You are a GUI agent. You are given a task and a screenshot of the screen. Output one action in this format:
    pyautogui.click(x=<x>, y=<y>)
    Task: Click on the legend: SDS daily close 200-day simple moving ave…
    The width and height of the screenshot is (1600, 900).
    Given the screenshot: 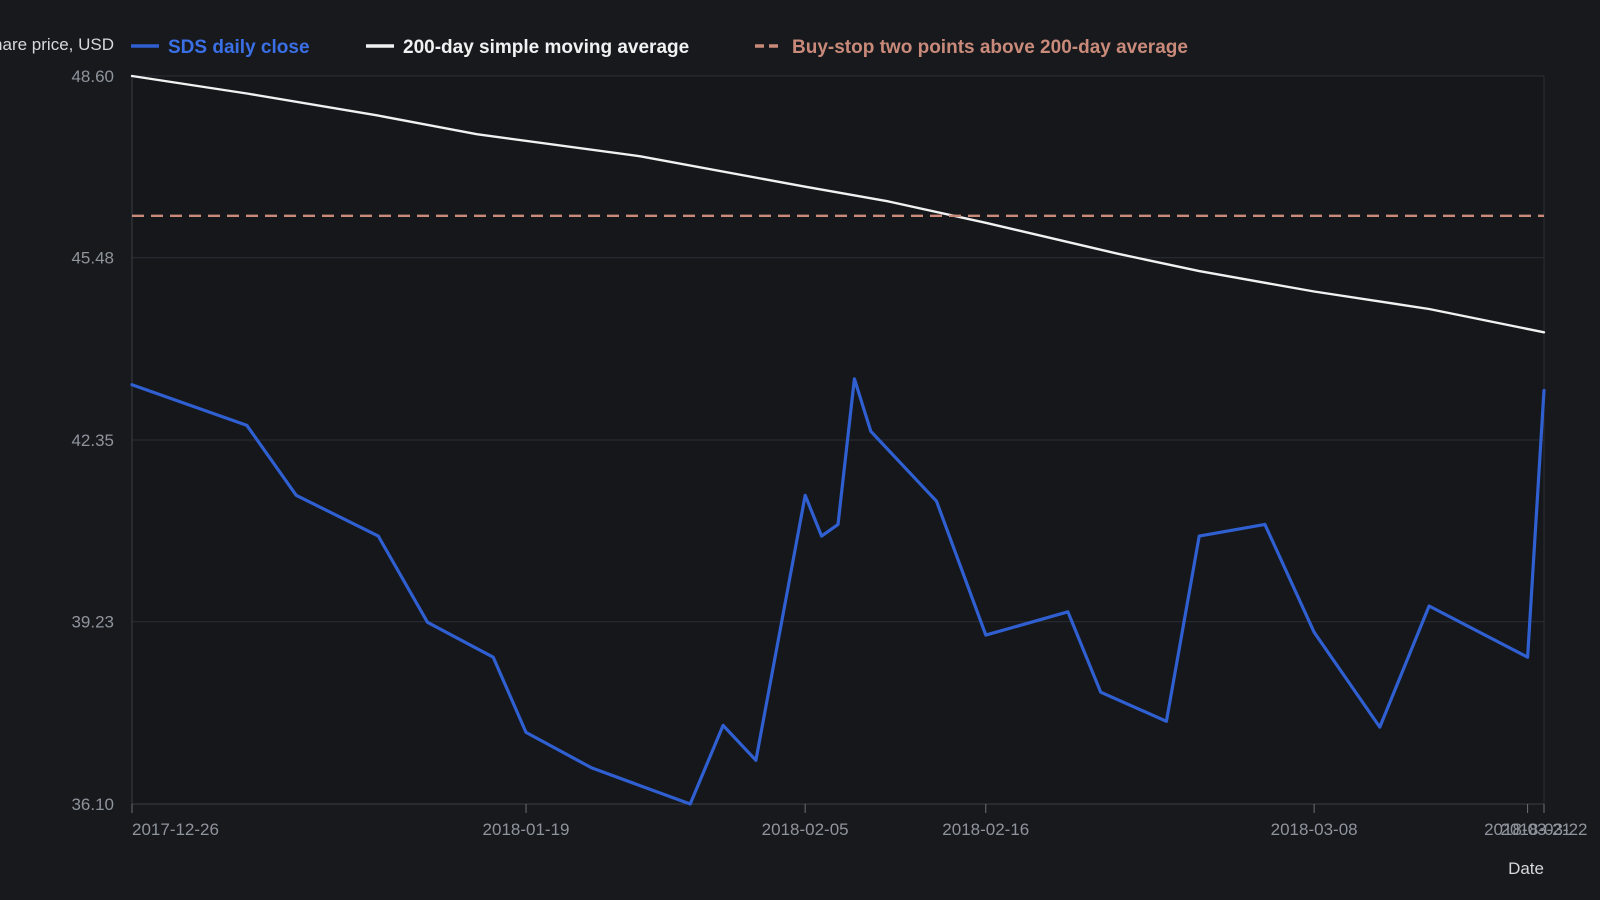 What is the action you would take?
    pyautogui.click(x=659, y=47)
    